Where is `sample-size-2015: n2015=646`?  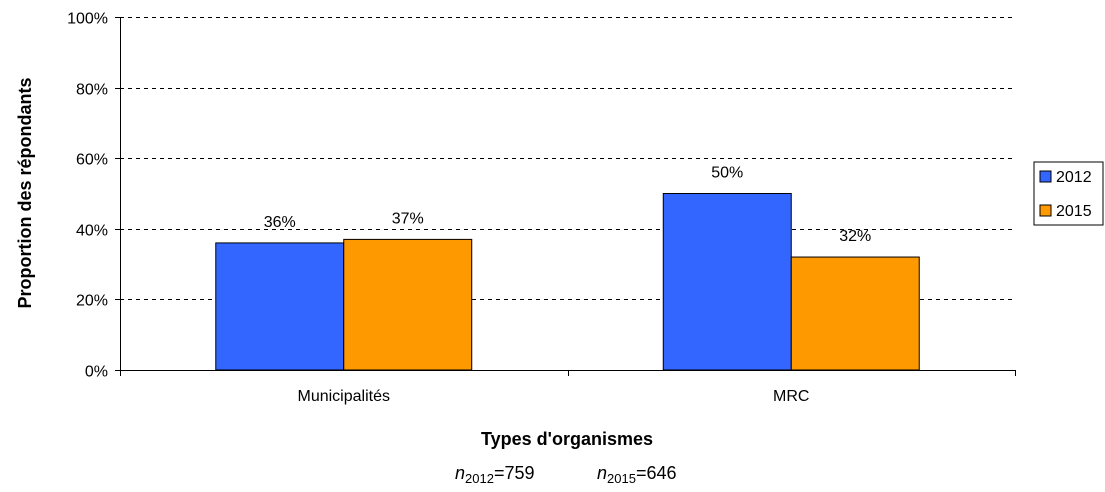
sample-size-2015: n2015=646 is located at coordinates (636, 474).